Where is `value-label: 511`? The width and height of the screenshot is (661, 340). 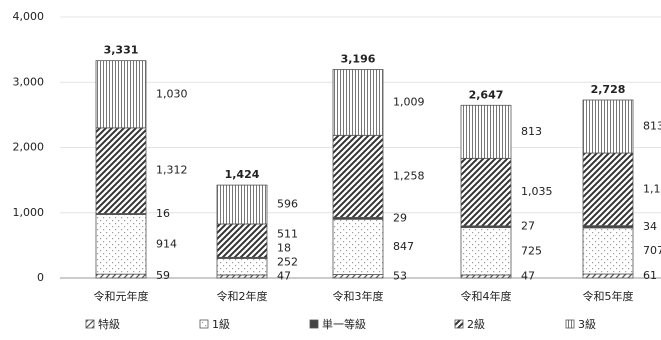 value-label: 511 is located at coordinates (287, 233).